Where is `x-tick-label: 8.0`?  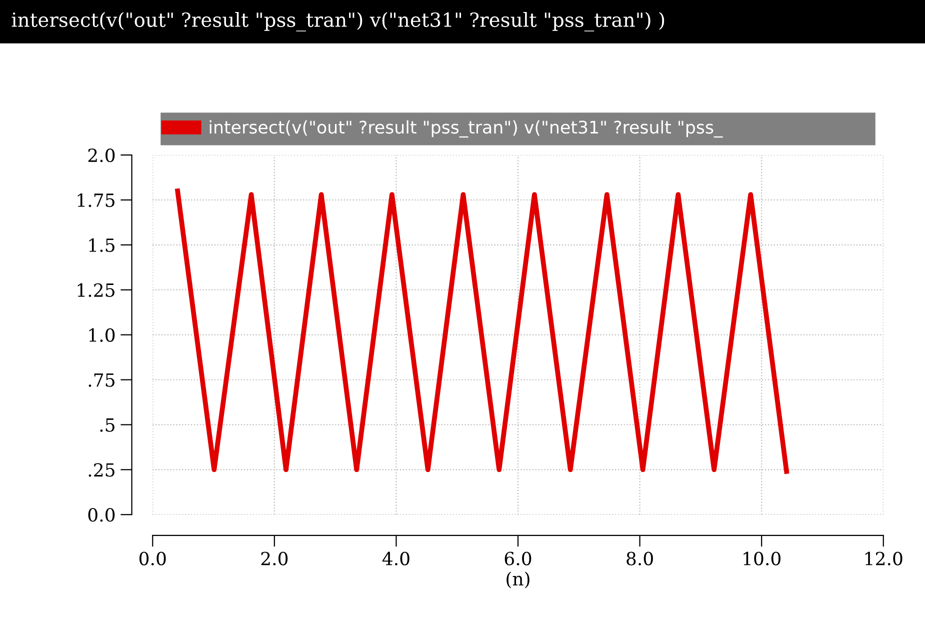
x-tick-label: 8.0 is located at coordinates (639, 559).